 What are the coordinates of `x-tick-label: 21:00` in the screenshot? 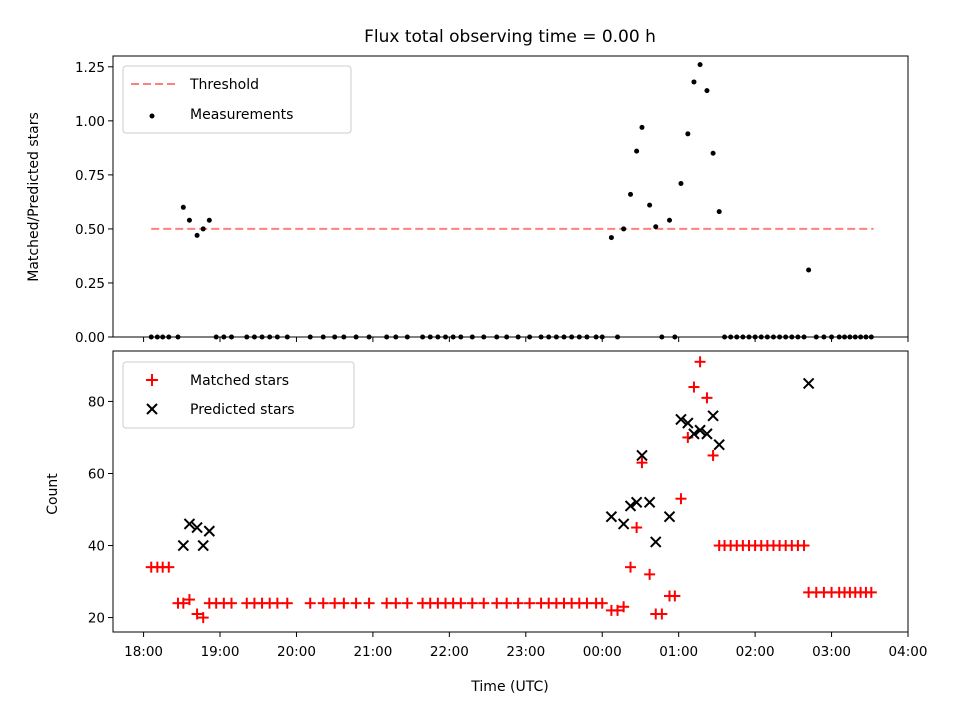 It's located at (372, 652).